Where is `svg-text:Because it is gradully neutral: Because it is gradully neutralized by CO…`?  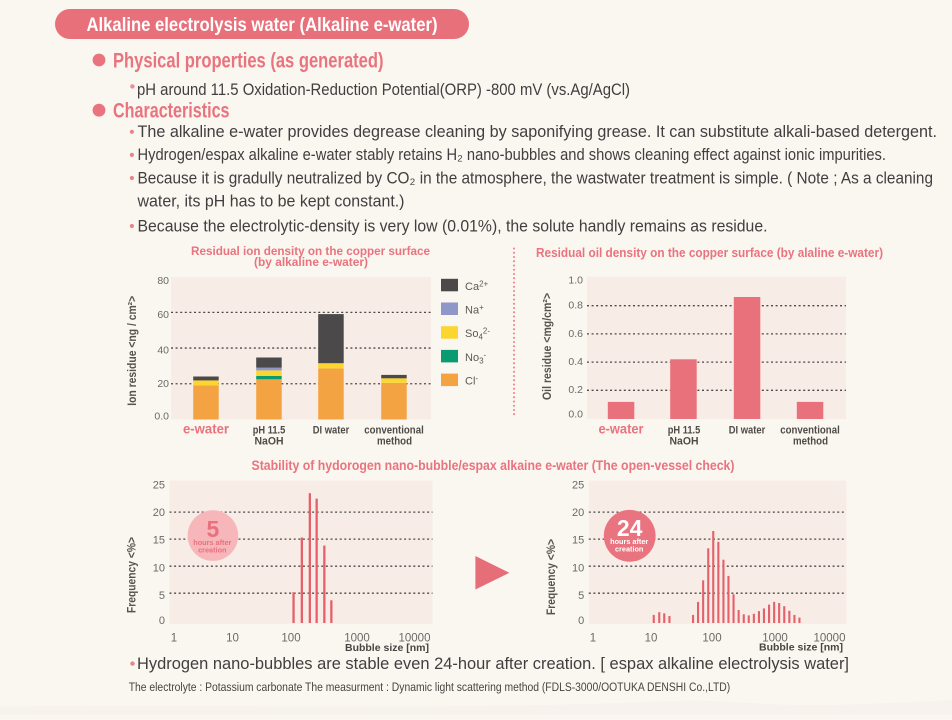
svg-text:Because it is gradully neutral: Because it is gradully neutralized by CO… is located at coordinates (536, 178).